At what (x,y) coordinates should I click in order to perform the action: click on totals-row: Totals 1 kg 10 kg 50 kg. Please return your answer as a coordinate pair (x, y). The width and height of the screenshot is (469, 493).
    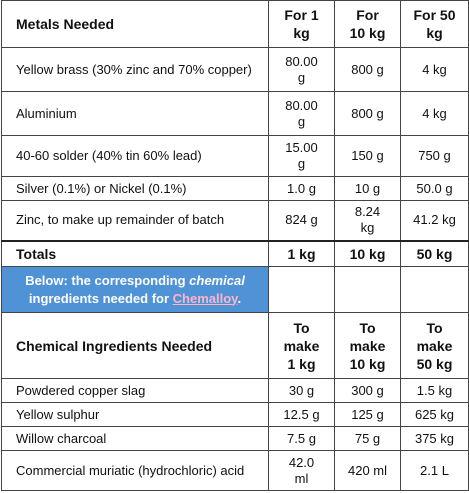
    Looking at the image, I should click on (235, 253).